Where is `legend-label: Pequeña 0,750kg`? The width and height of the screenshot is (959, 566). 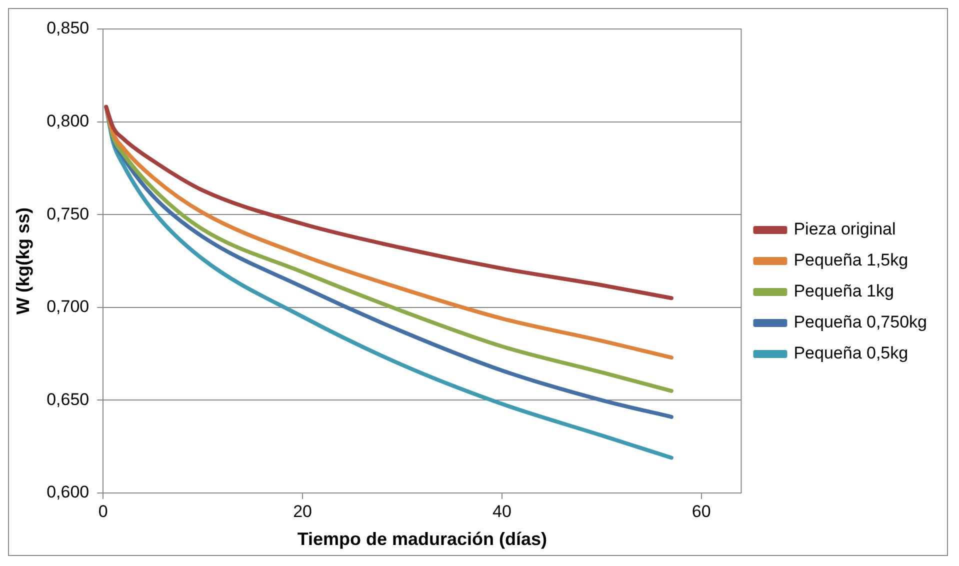 legend-label: Pequeña 0,750kg is located at coordinates (861, 322).